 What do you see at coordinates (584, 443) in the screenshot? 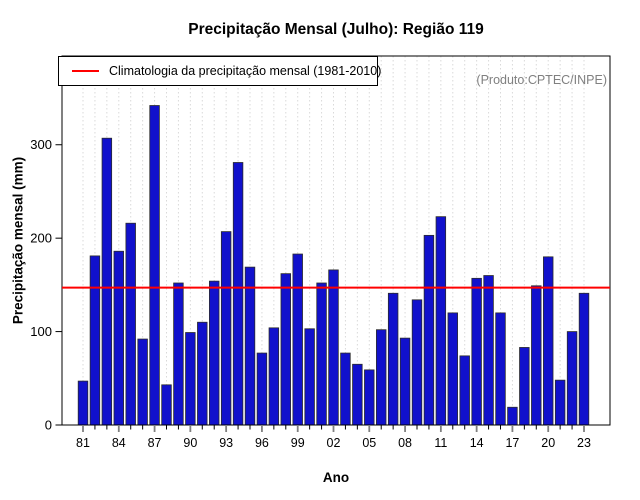
I see `x-tick-label: 23` at bounding box center [584, 443].